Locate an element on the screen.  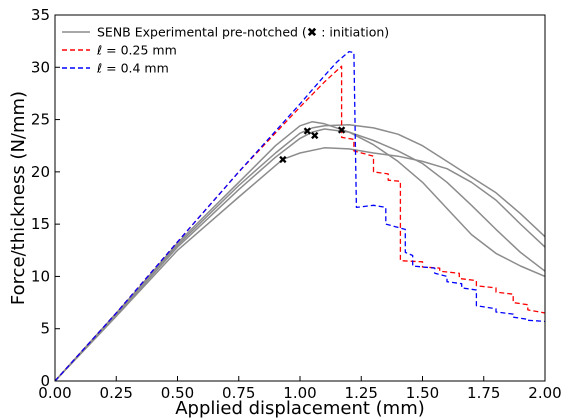
x-tick-label: 0.00 is located at coordinates (54, 393).